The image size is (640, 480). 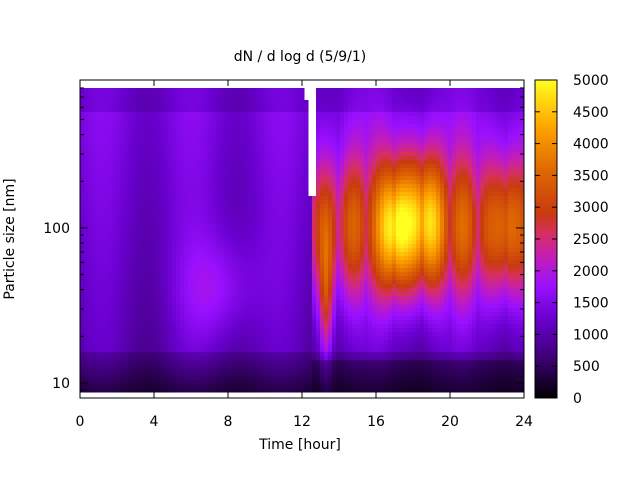 What do you see at coordinates (586, 367) in the screenshot?
I see `colorbar-tick-label: 500` at bounding box center [586, 367].